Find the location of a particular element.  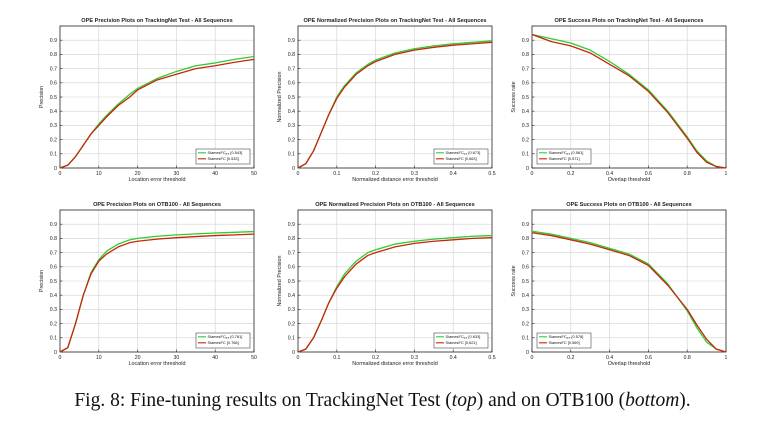

x-tick-label: 1 is located at coordinates (726, 174).